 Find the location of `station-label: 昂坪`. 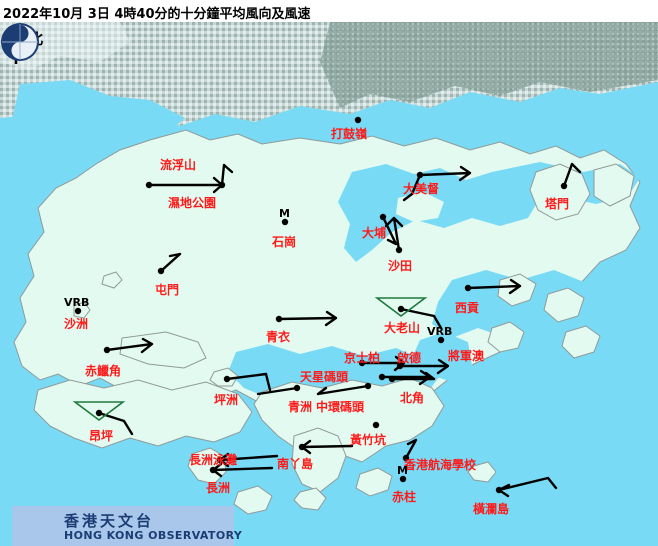

station-label: 昂坪 is located at coordinates (101, 436).